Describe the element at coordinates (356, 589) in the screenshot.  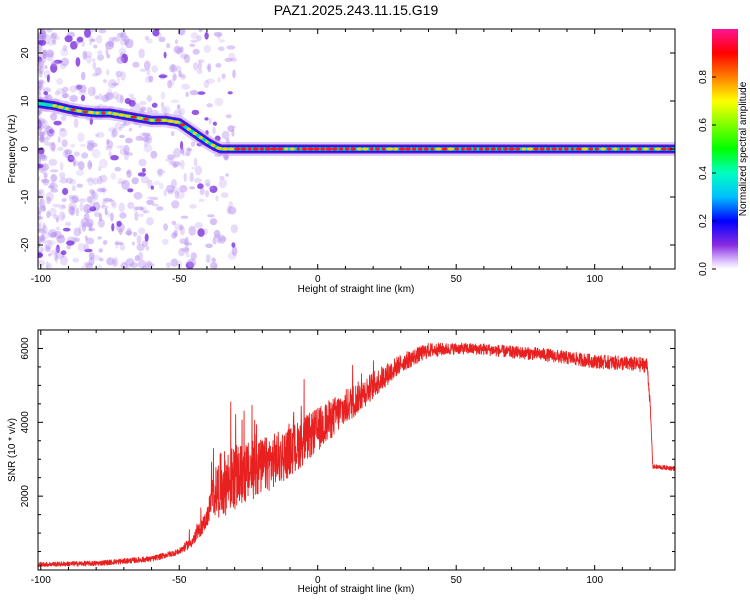
I see `snr-xlabel: Height of straight line (km)` at that location.